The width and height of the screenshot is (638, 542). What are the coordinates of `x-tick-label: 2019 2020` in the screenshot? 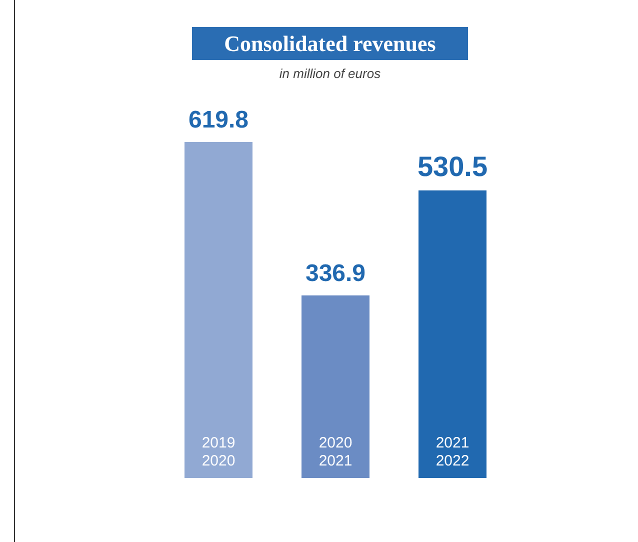 It's located at (219, 452).